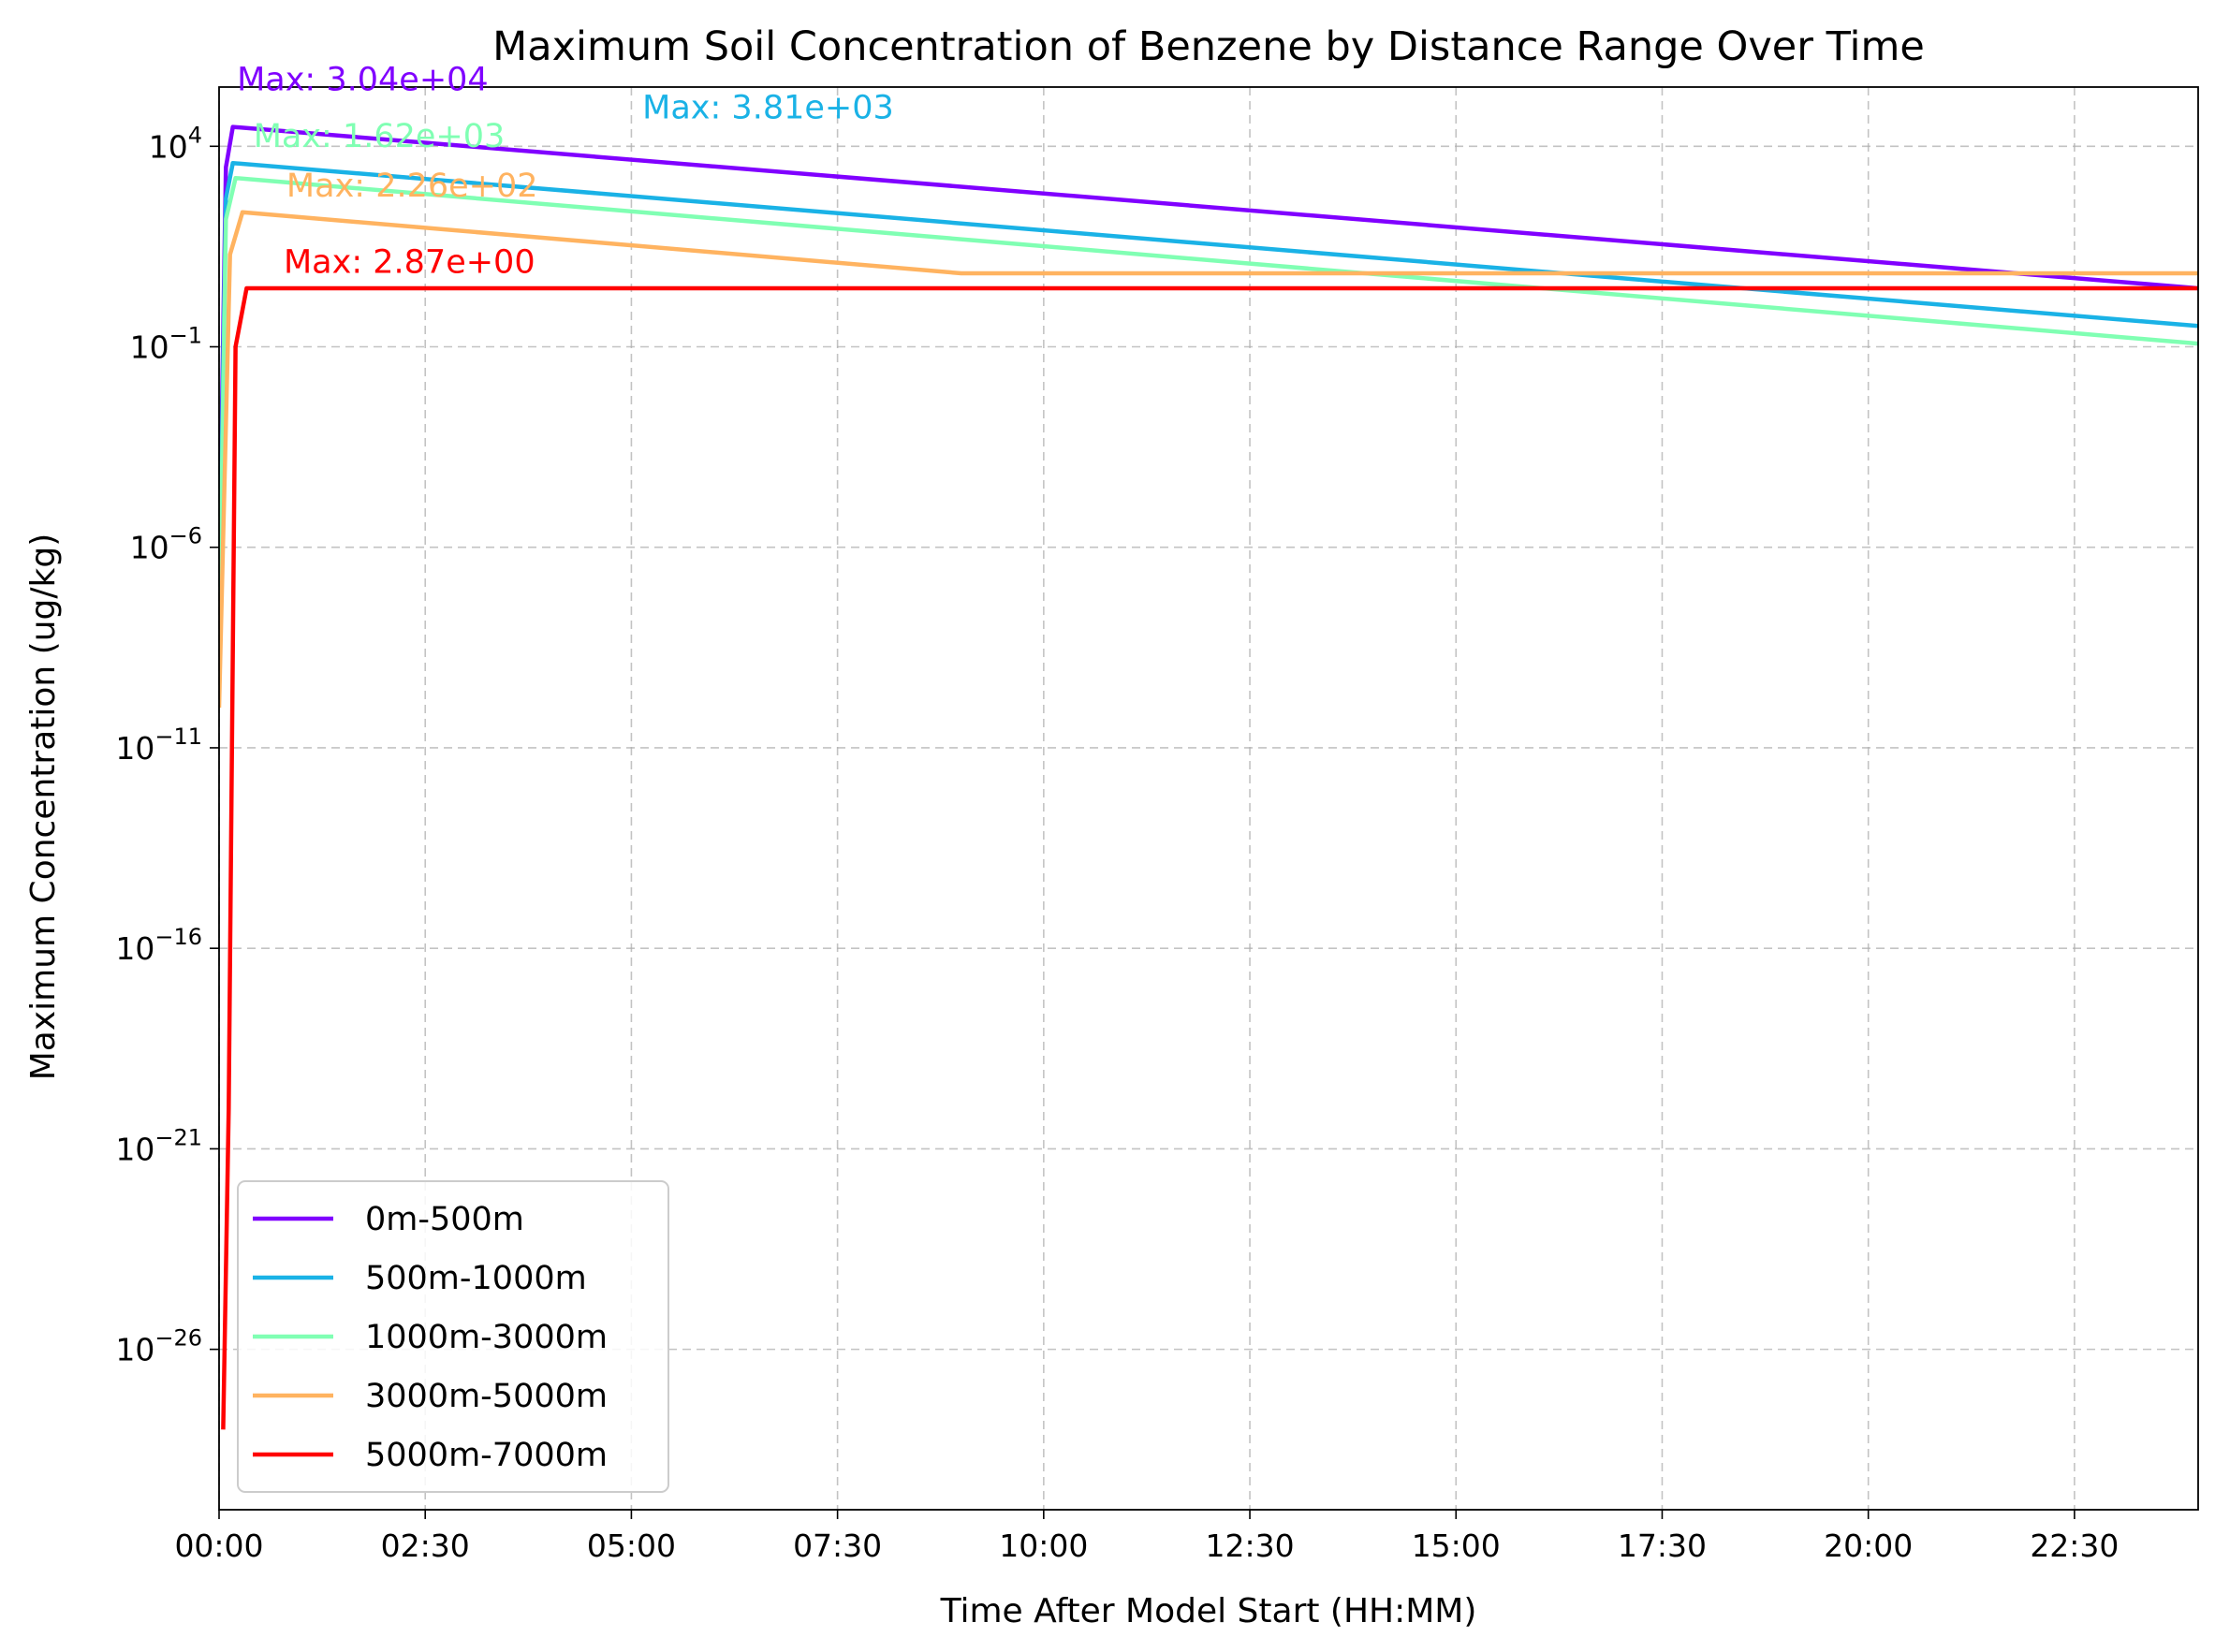 The image size is (2215, 1652). Describe the element at coordinates (487, 1397) in the screenshot. I see `legend-label: 3000m-5000m` at that location.